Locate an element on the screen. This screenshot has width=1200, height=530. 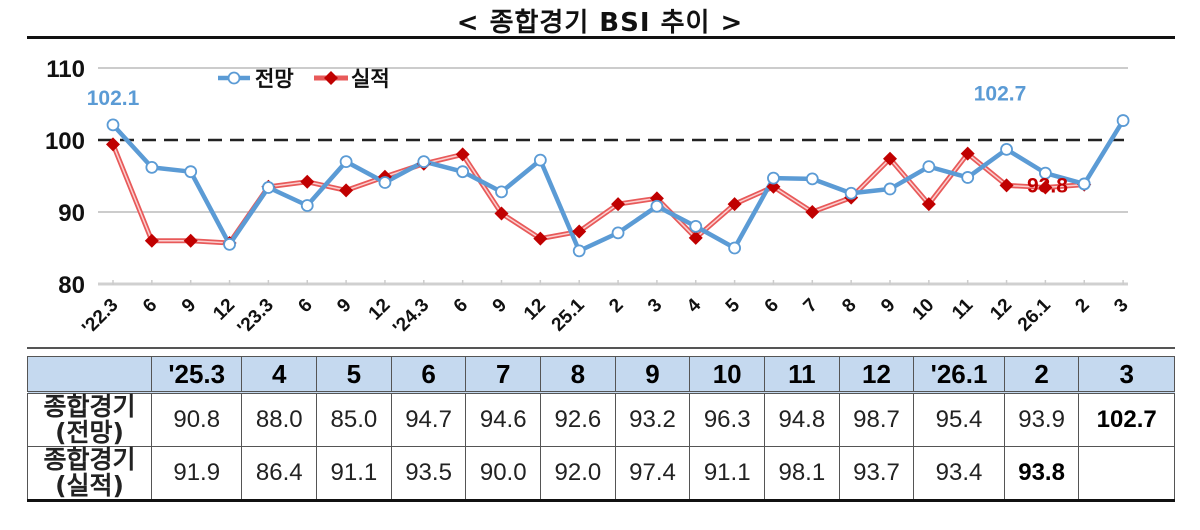
table-cell: 92.6 is located at coordinates (578, 419).